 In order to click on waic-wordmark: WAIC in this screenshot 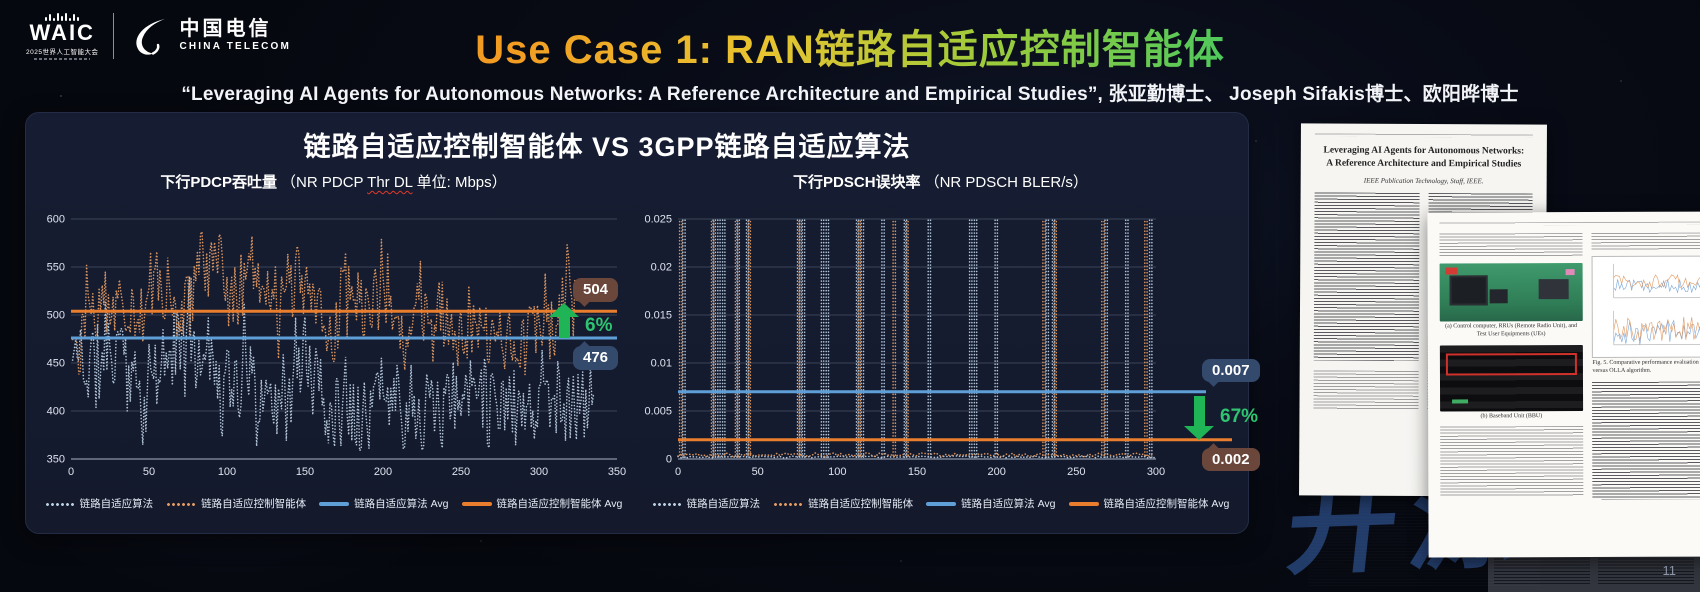, I will do `click(62, 32)`.